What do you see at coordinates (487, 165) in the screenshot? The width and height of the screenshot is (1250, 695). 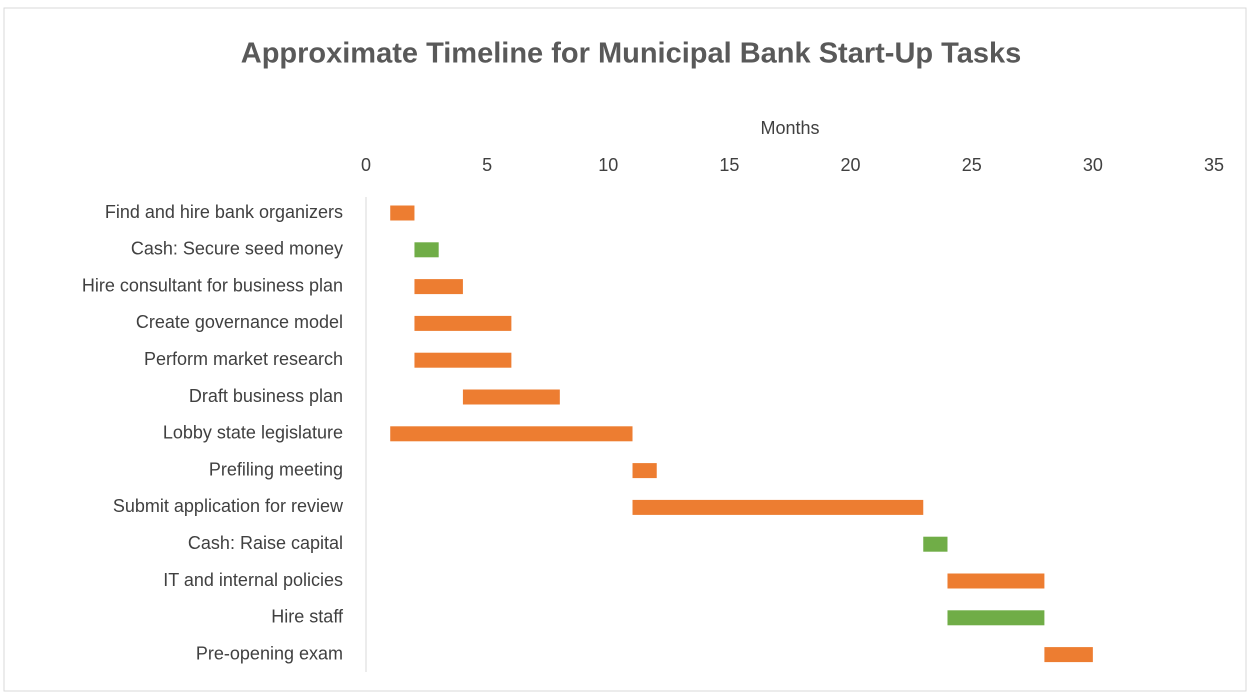 I see `x-tick-label: 5` at bounding box center [487, 165].